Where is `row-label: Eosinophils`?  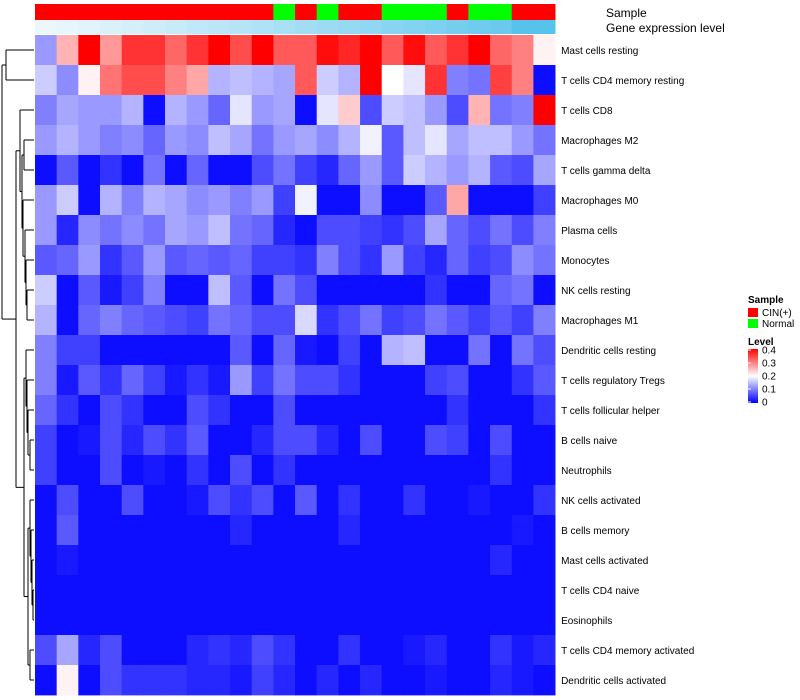
row-label: Eosinophils is located at coordinates (586, 621).